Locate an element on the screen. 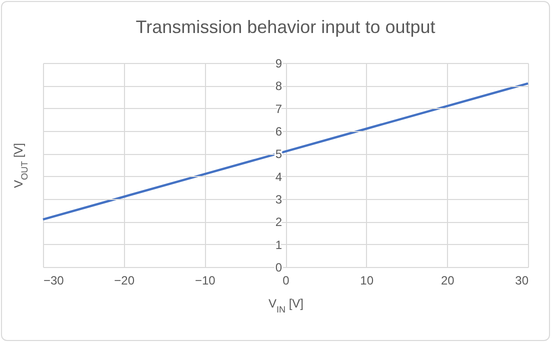 The width and height of the screenshot is (553, 344). chart-title: Transmission behavior input to output is located at coordinates (286, 27).